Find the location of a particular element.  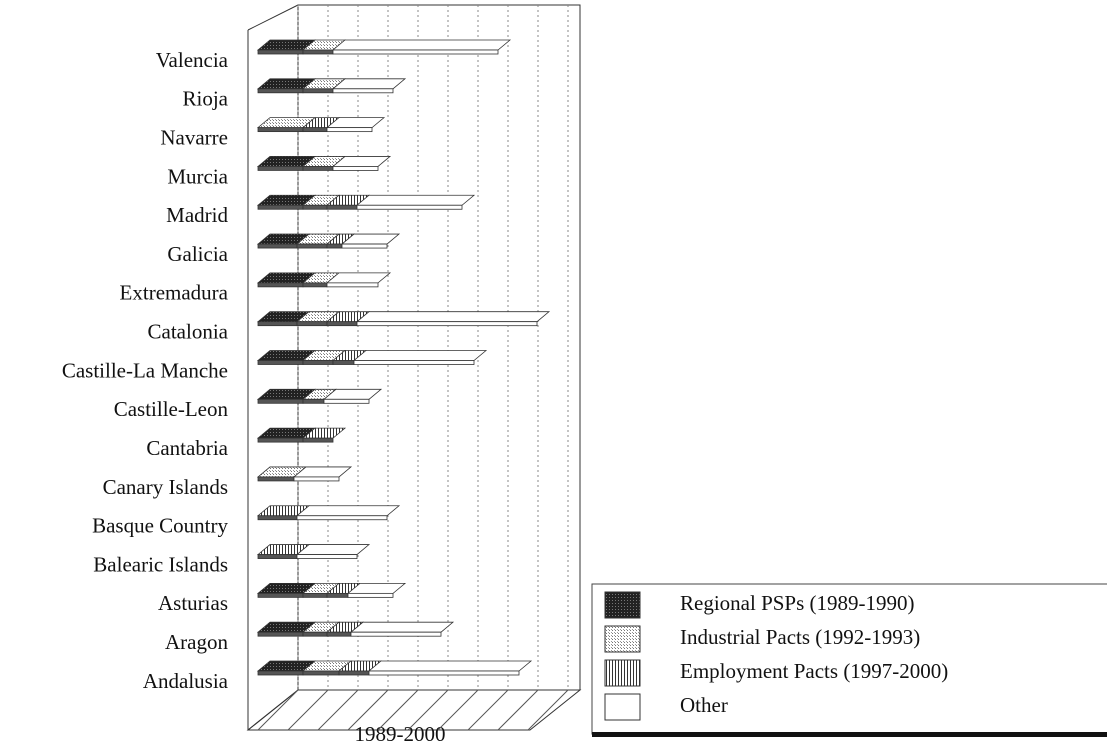

legend-label: Regional PSPs (1989-1990) is located at coordinates (797, 603).